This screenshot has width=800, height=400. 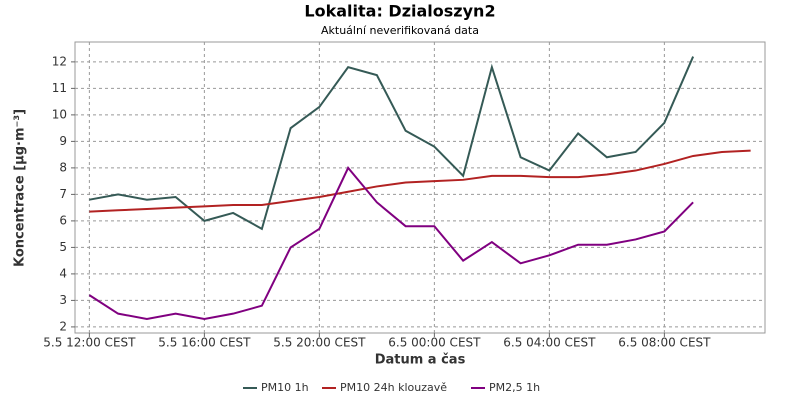 What do you see at coordinates (400, 30) in the screenshot?
I see `chart-subtitle: Aktuální neverifikovaná data` at bounding box center [400, 30].